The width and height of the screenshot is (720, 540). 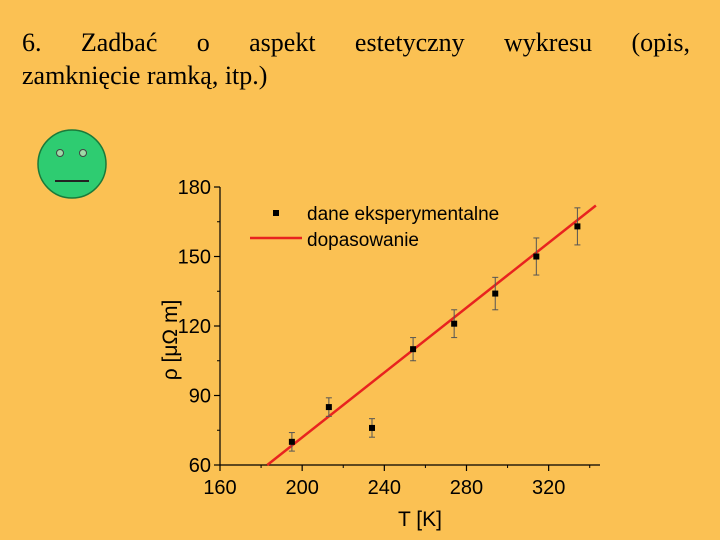 What do you see at coordinates (60, 153) in the screenshot?
I see `face-eye-left` at bounding box center [60, 153].